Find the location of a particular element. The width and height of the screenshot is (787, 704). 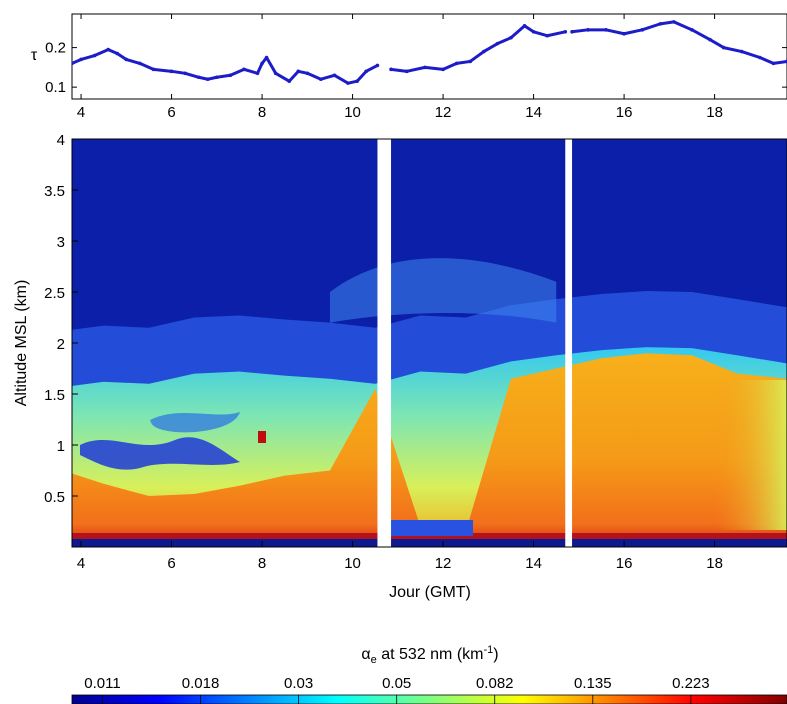

heatmap-y-tick-label: 1.5 is located at coordinates (54, 395).